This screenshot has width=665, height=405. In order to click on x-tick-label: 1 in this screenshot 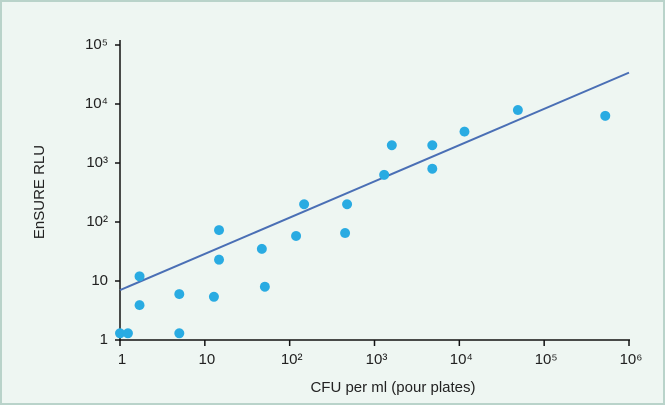, I will do `click(122, 359)`.